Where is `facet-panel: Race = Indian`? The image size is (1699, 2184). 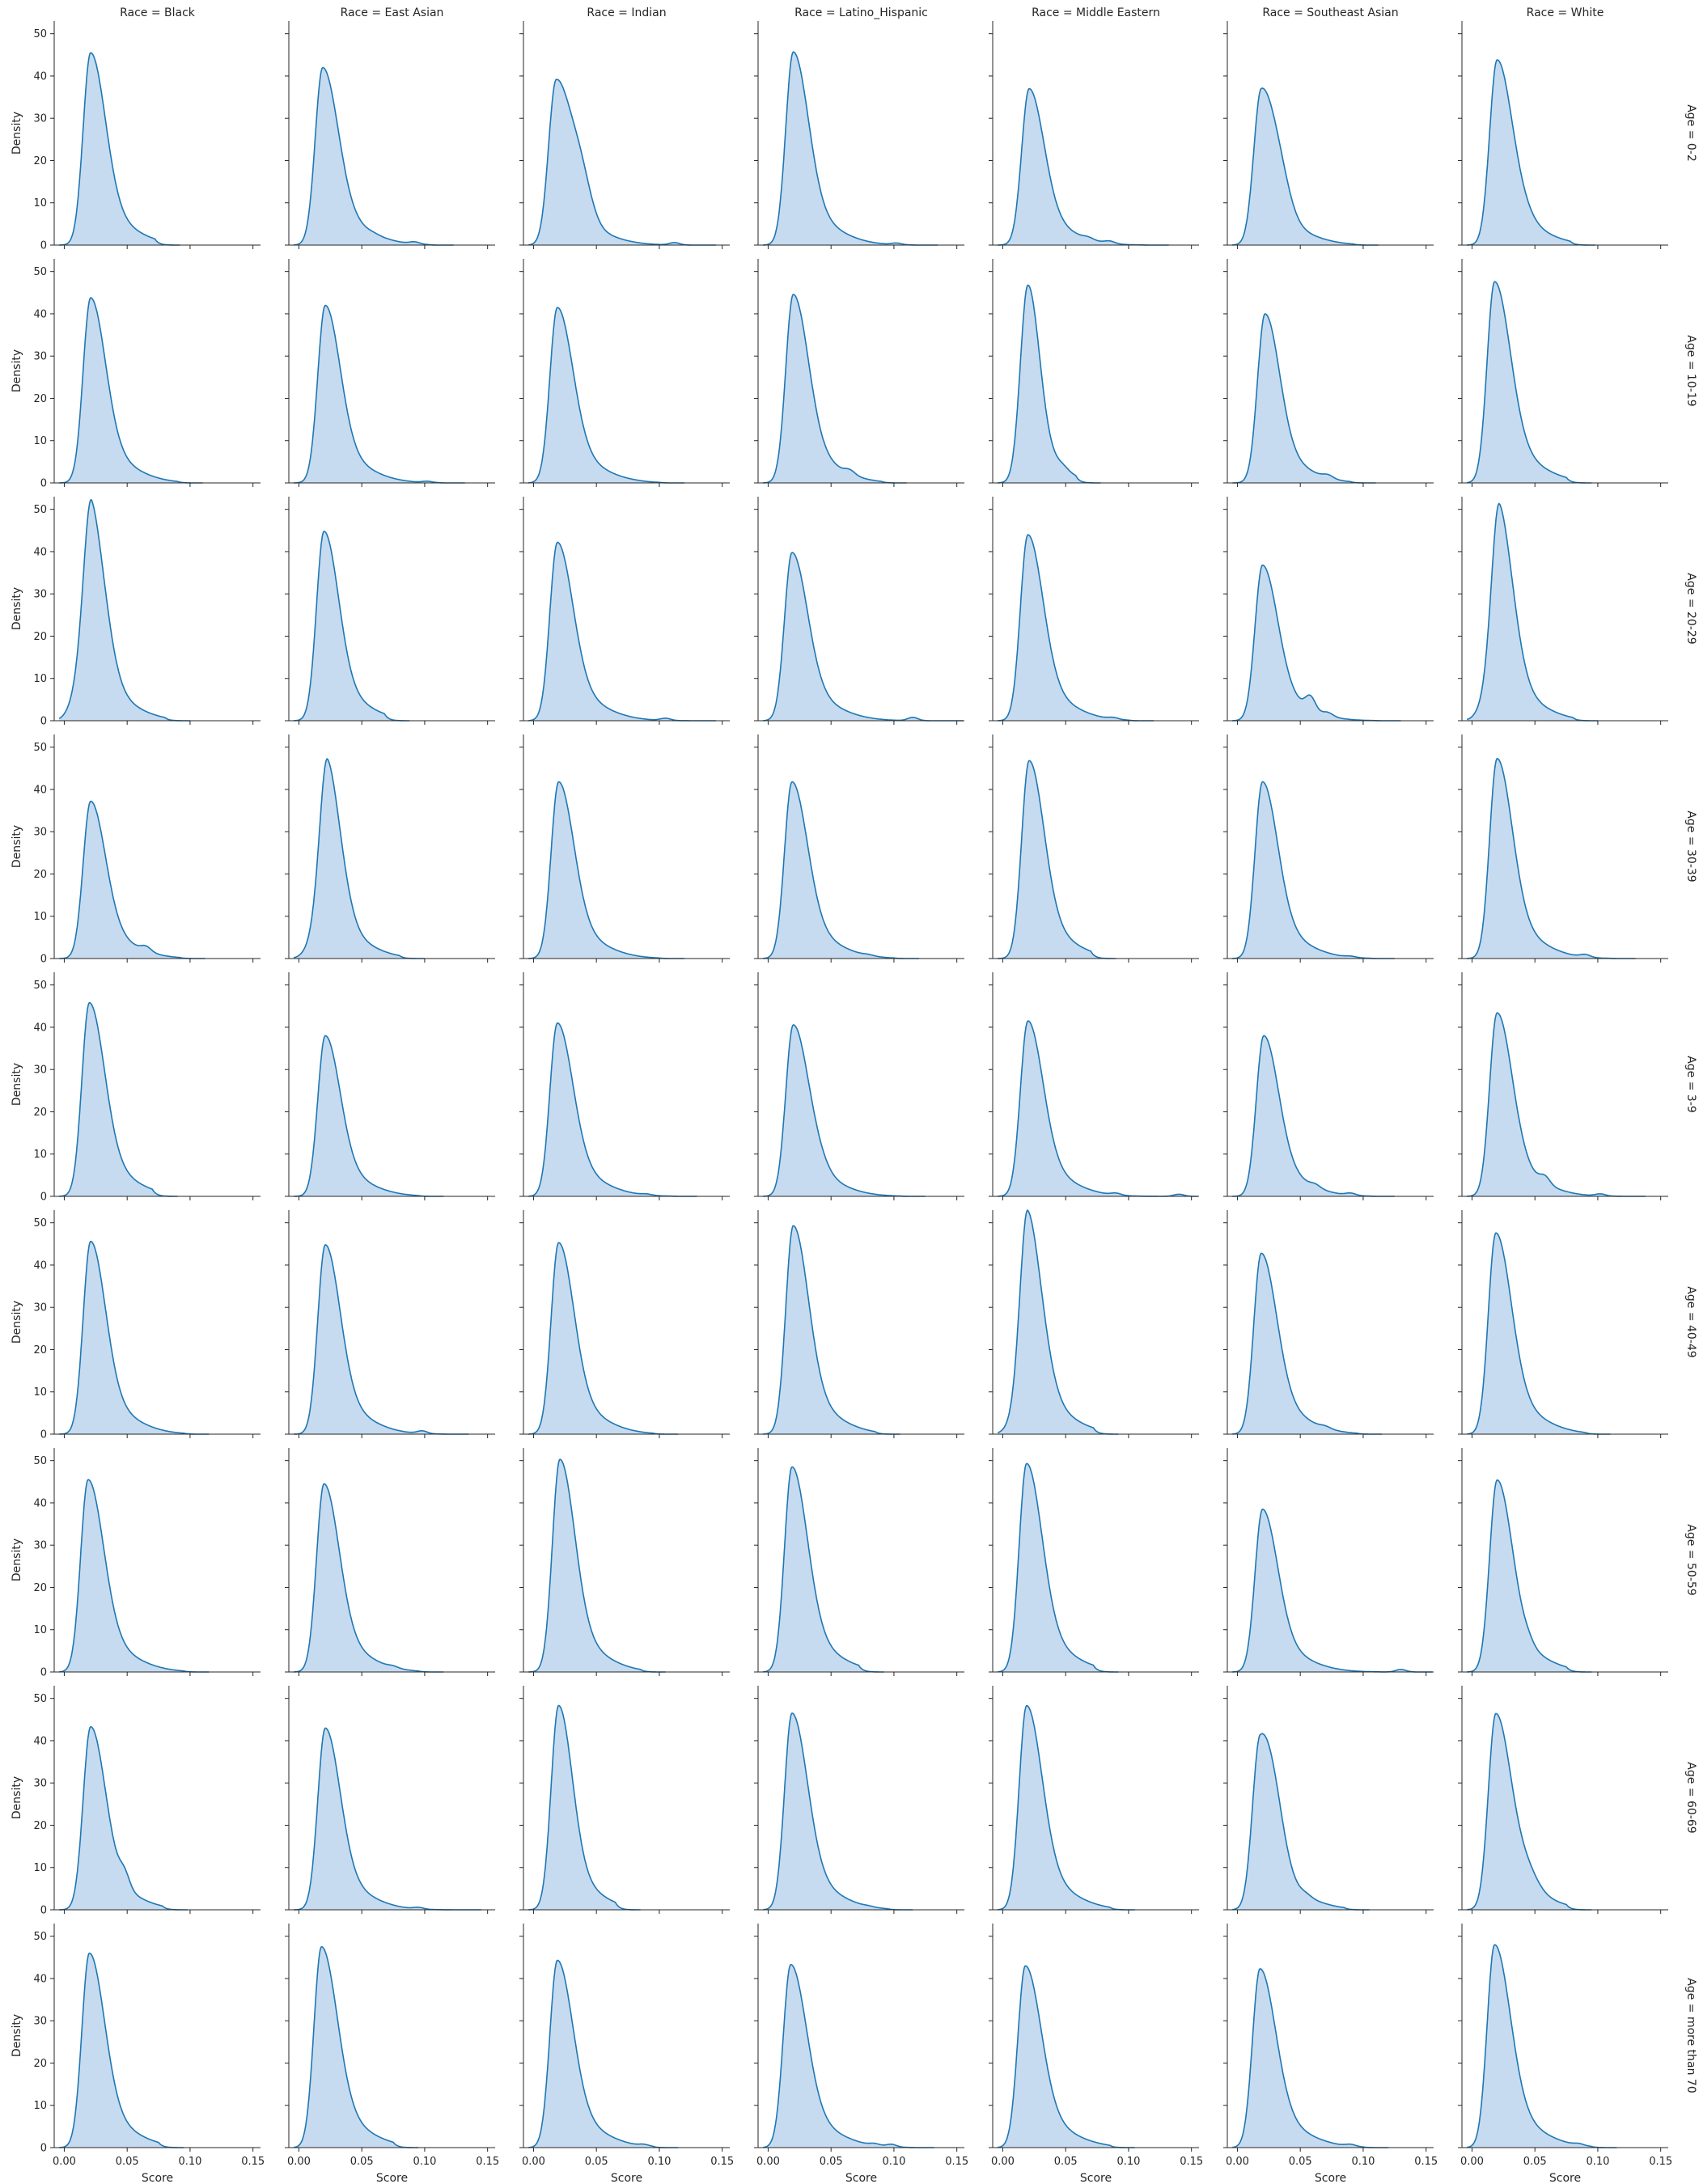 facet-panel: Race = Indian is located at coordinates (624, 128).